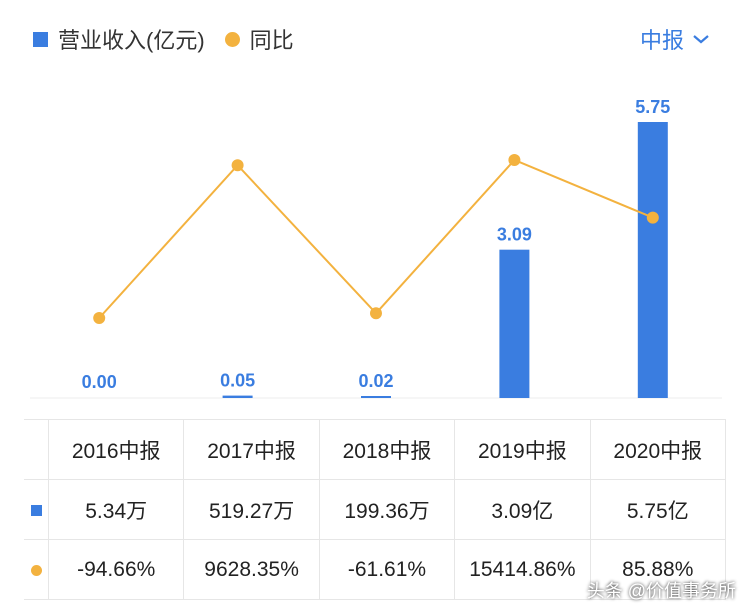 This screenshot has height=615, width=750. I want to click on table-header-cell: 2019中报, so click(522, 449).